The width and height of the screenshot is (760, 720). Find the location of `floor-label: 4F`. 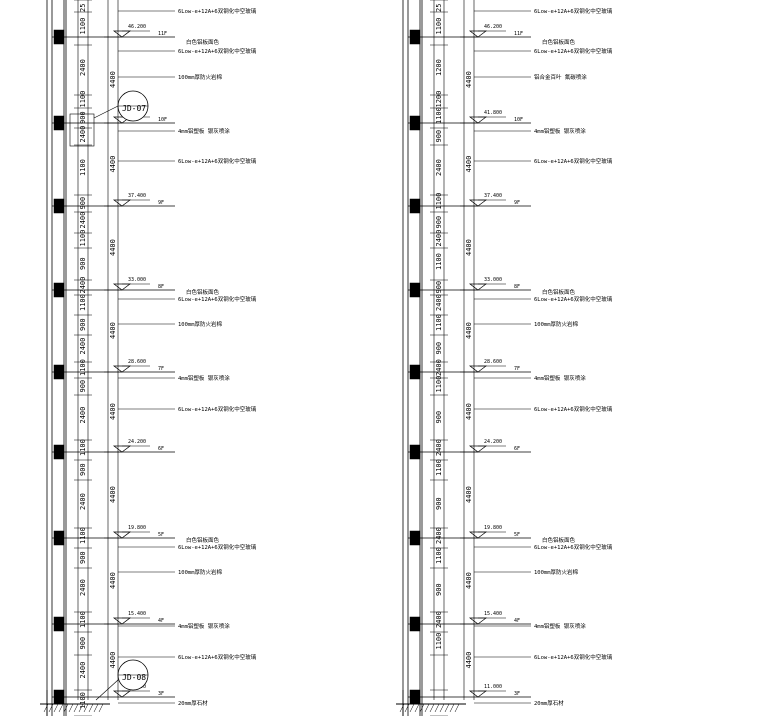

floor-label: 4F is located at coordinates (517, 621).